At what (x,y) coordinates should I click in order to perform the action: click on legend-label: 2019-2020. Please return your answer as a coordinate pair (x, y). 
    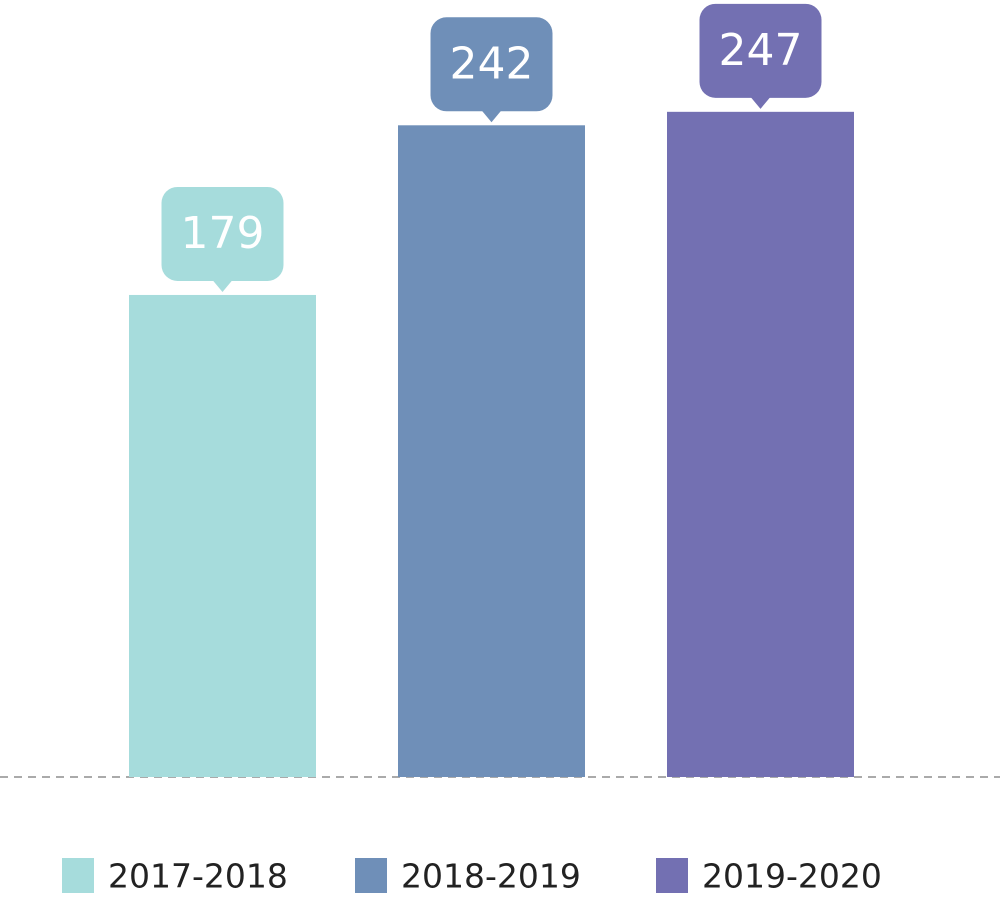
    Looking at the image, I should click on (792, 876).